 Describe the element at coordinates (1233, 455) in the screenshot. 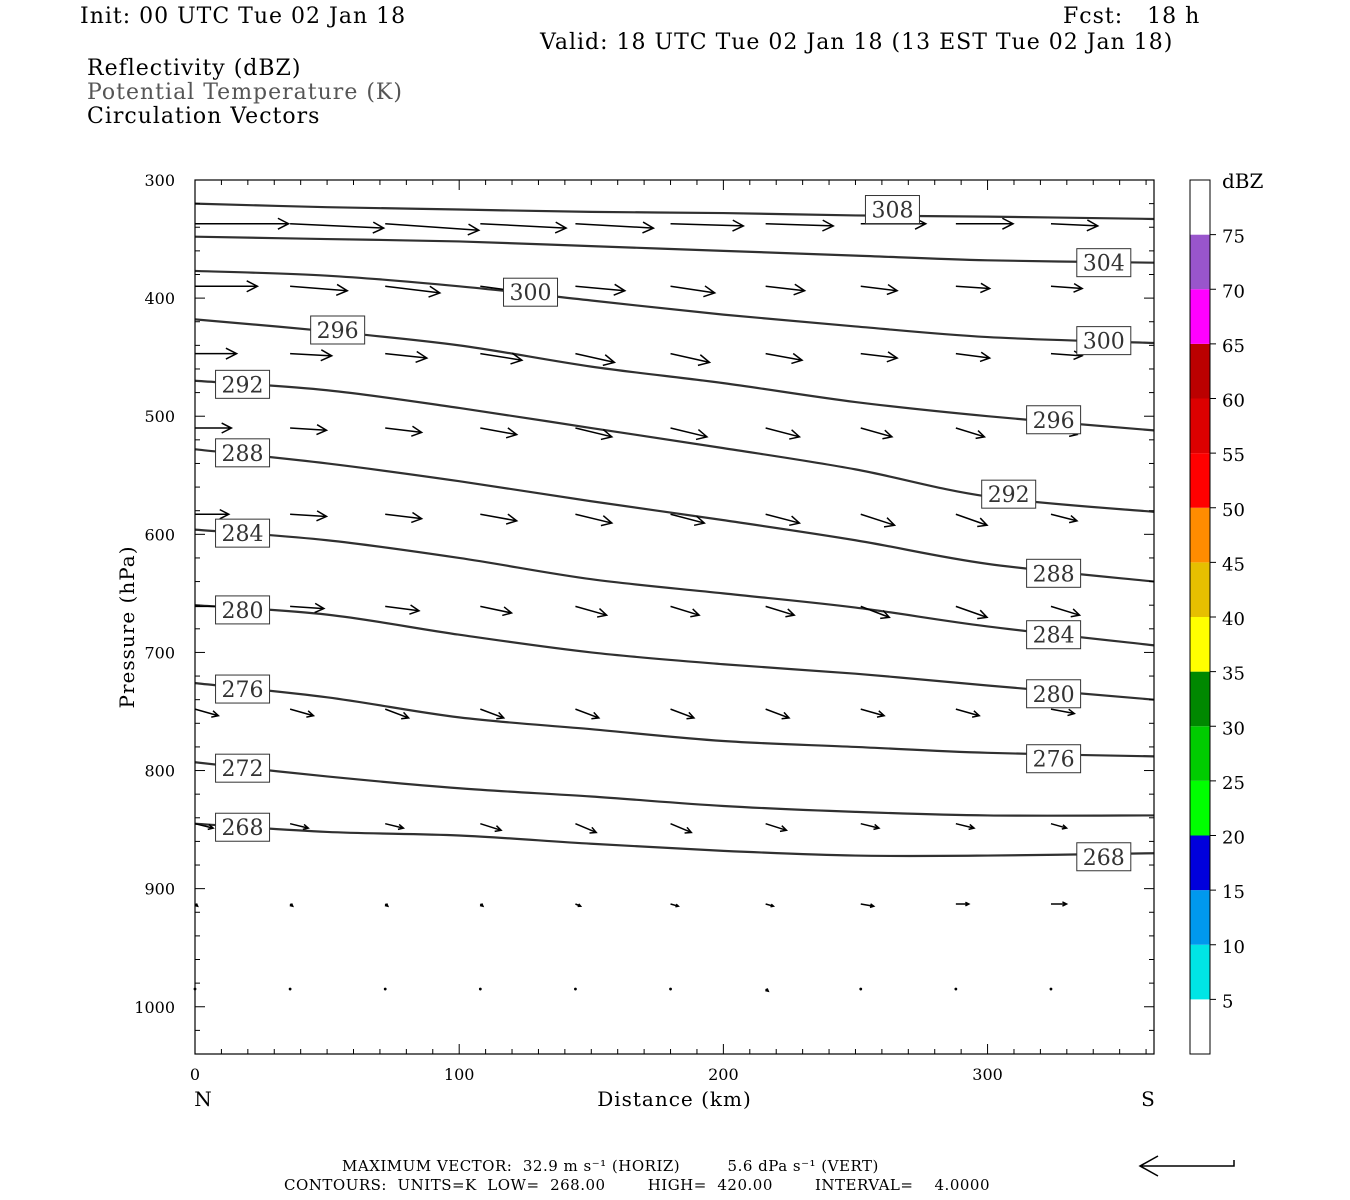

I see `colorbar-label: 55` at that location.